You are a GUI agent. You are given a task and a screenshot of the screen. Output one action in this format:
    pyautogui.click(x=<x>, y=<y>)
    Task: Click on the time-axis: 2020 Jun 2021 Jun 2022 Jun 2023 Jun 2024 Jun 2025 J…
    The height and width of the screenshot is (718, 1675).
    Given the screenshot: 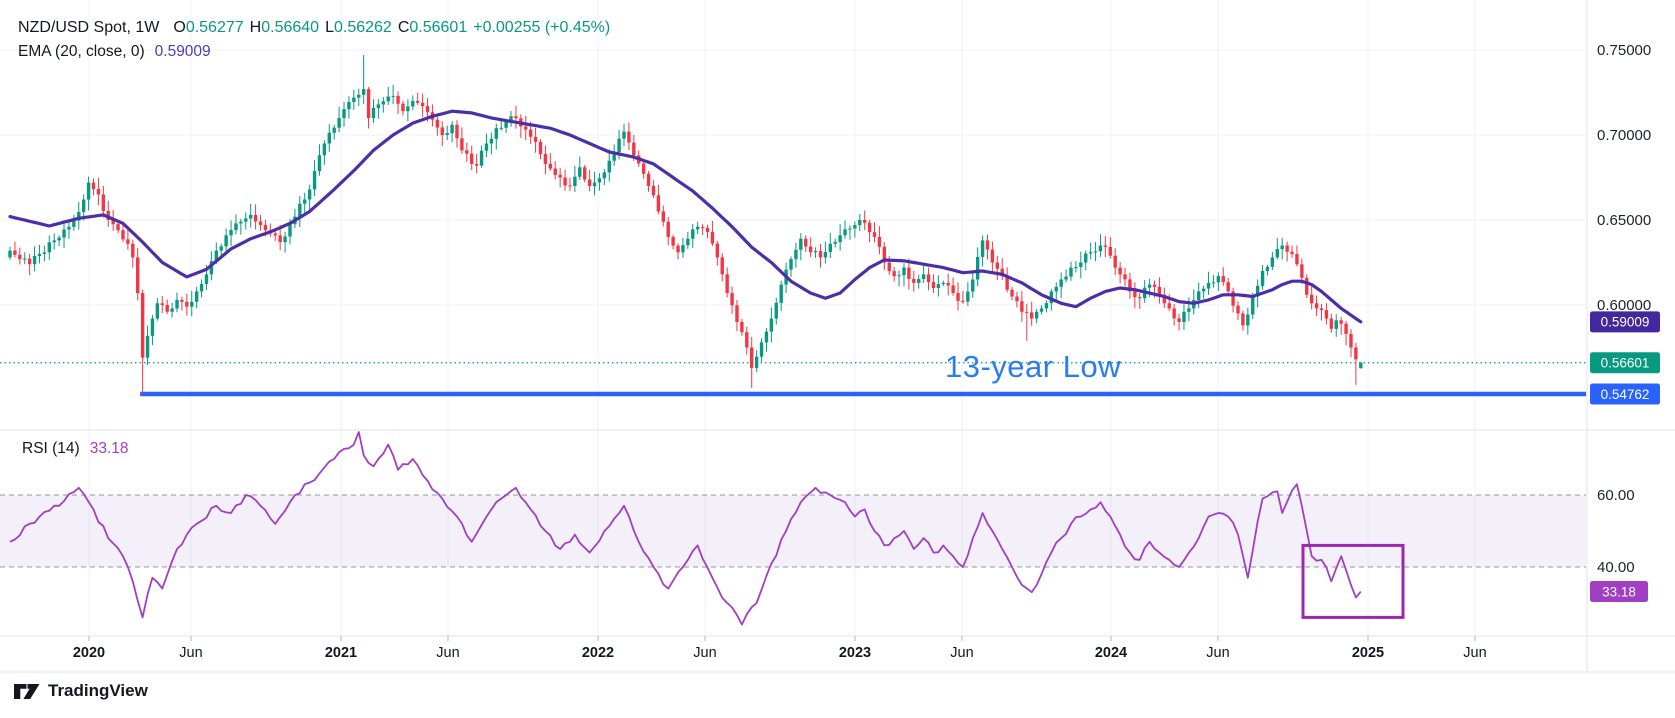 What is the action you would take?
    pyautogui.click(x=780, y=648)
    